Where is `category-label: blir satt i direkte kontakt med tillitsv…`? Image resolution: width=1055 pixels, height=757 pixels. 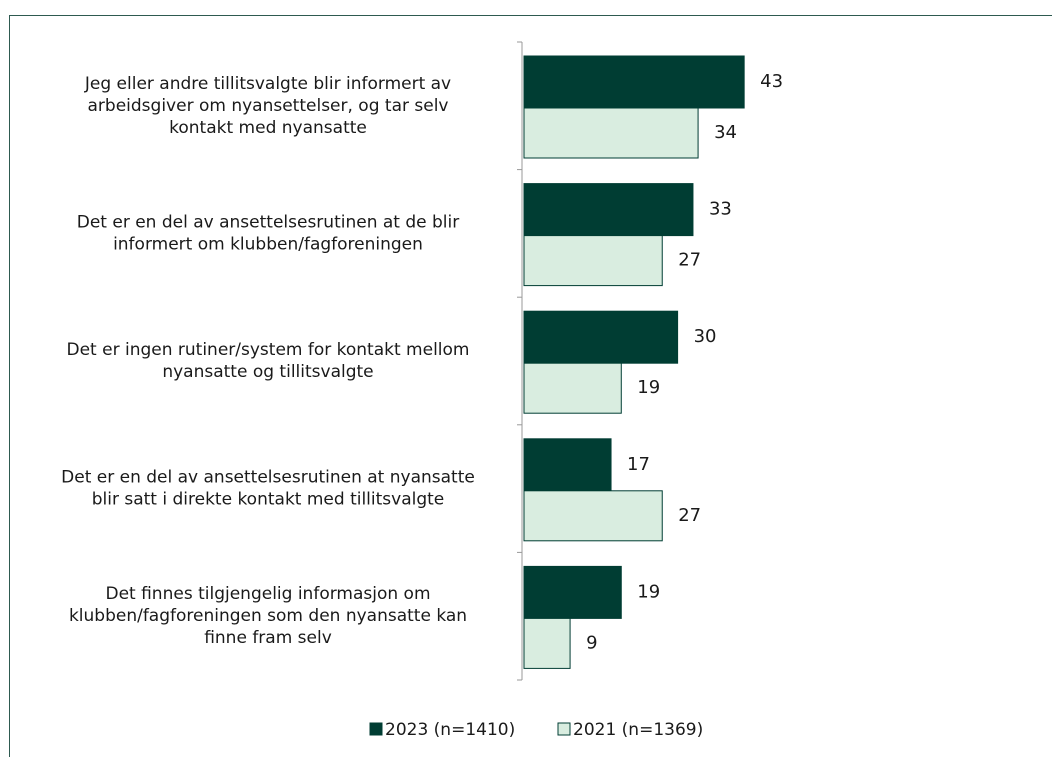 category-label: blir satt i direkte kontakt med tillitsv… is located at coordinates (268, 500).